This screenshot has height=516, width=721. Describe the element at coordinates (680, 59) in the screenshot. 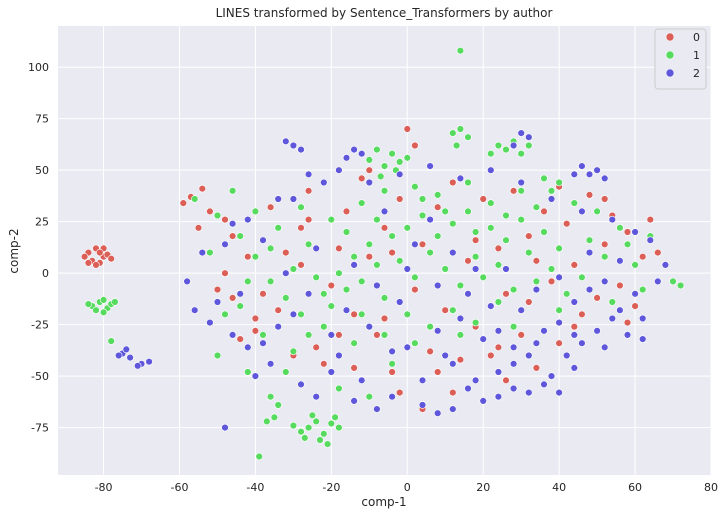

I see `legend: 0 1 2` at that location.